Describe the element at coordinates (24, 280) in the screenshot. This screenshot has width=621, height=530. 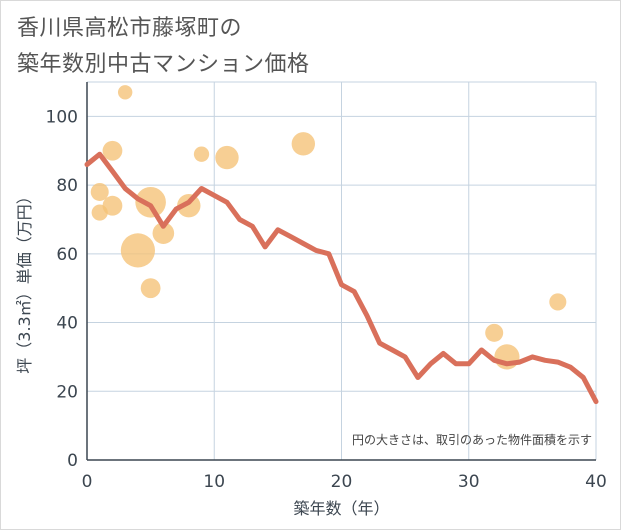
I see `y-axis-label: 坪（3.3㎡）単価（万円）` at that location.